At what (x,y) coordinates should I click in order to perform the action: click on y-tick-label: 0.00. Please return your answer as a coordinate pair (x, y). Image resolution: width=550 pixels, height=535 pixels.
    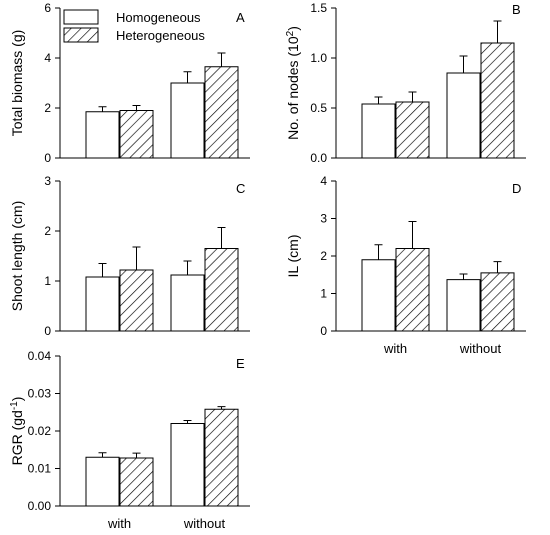
    Looking at the image, I should click on (40, 506).